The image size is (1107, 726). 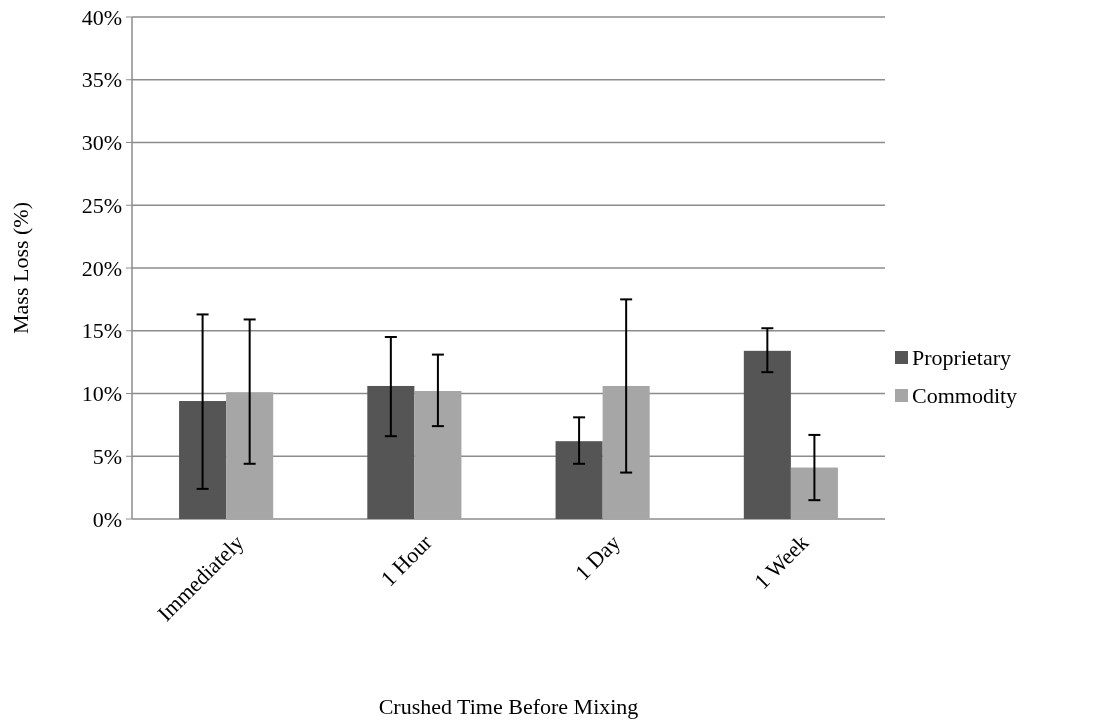 I want to click on y-tick-label: 35%, so click(x=101, y=80).